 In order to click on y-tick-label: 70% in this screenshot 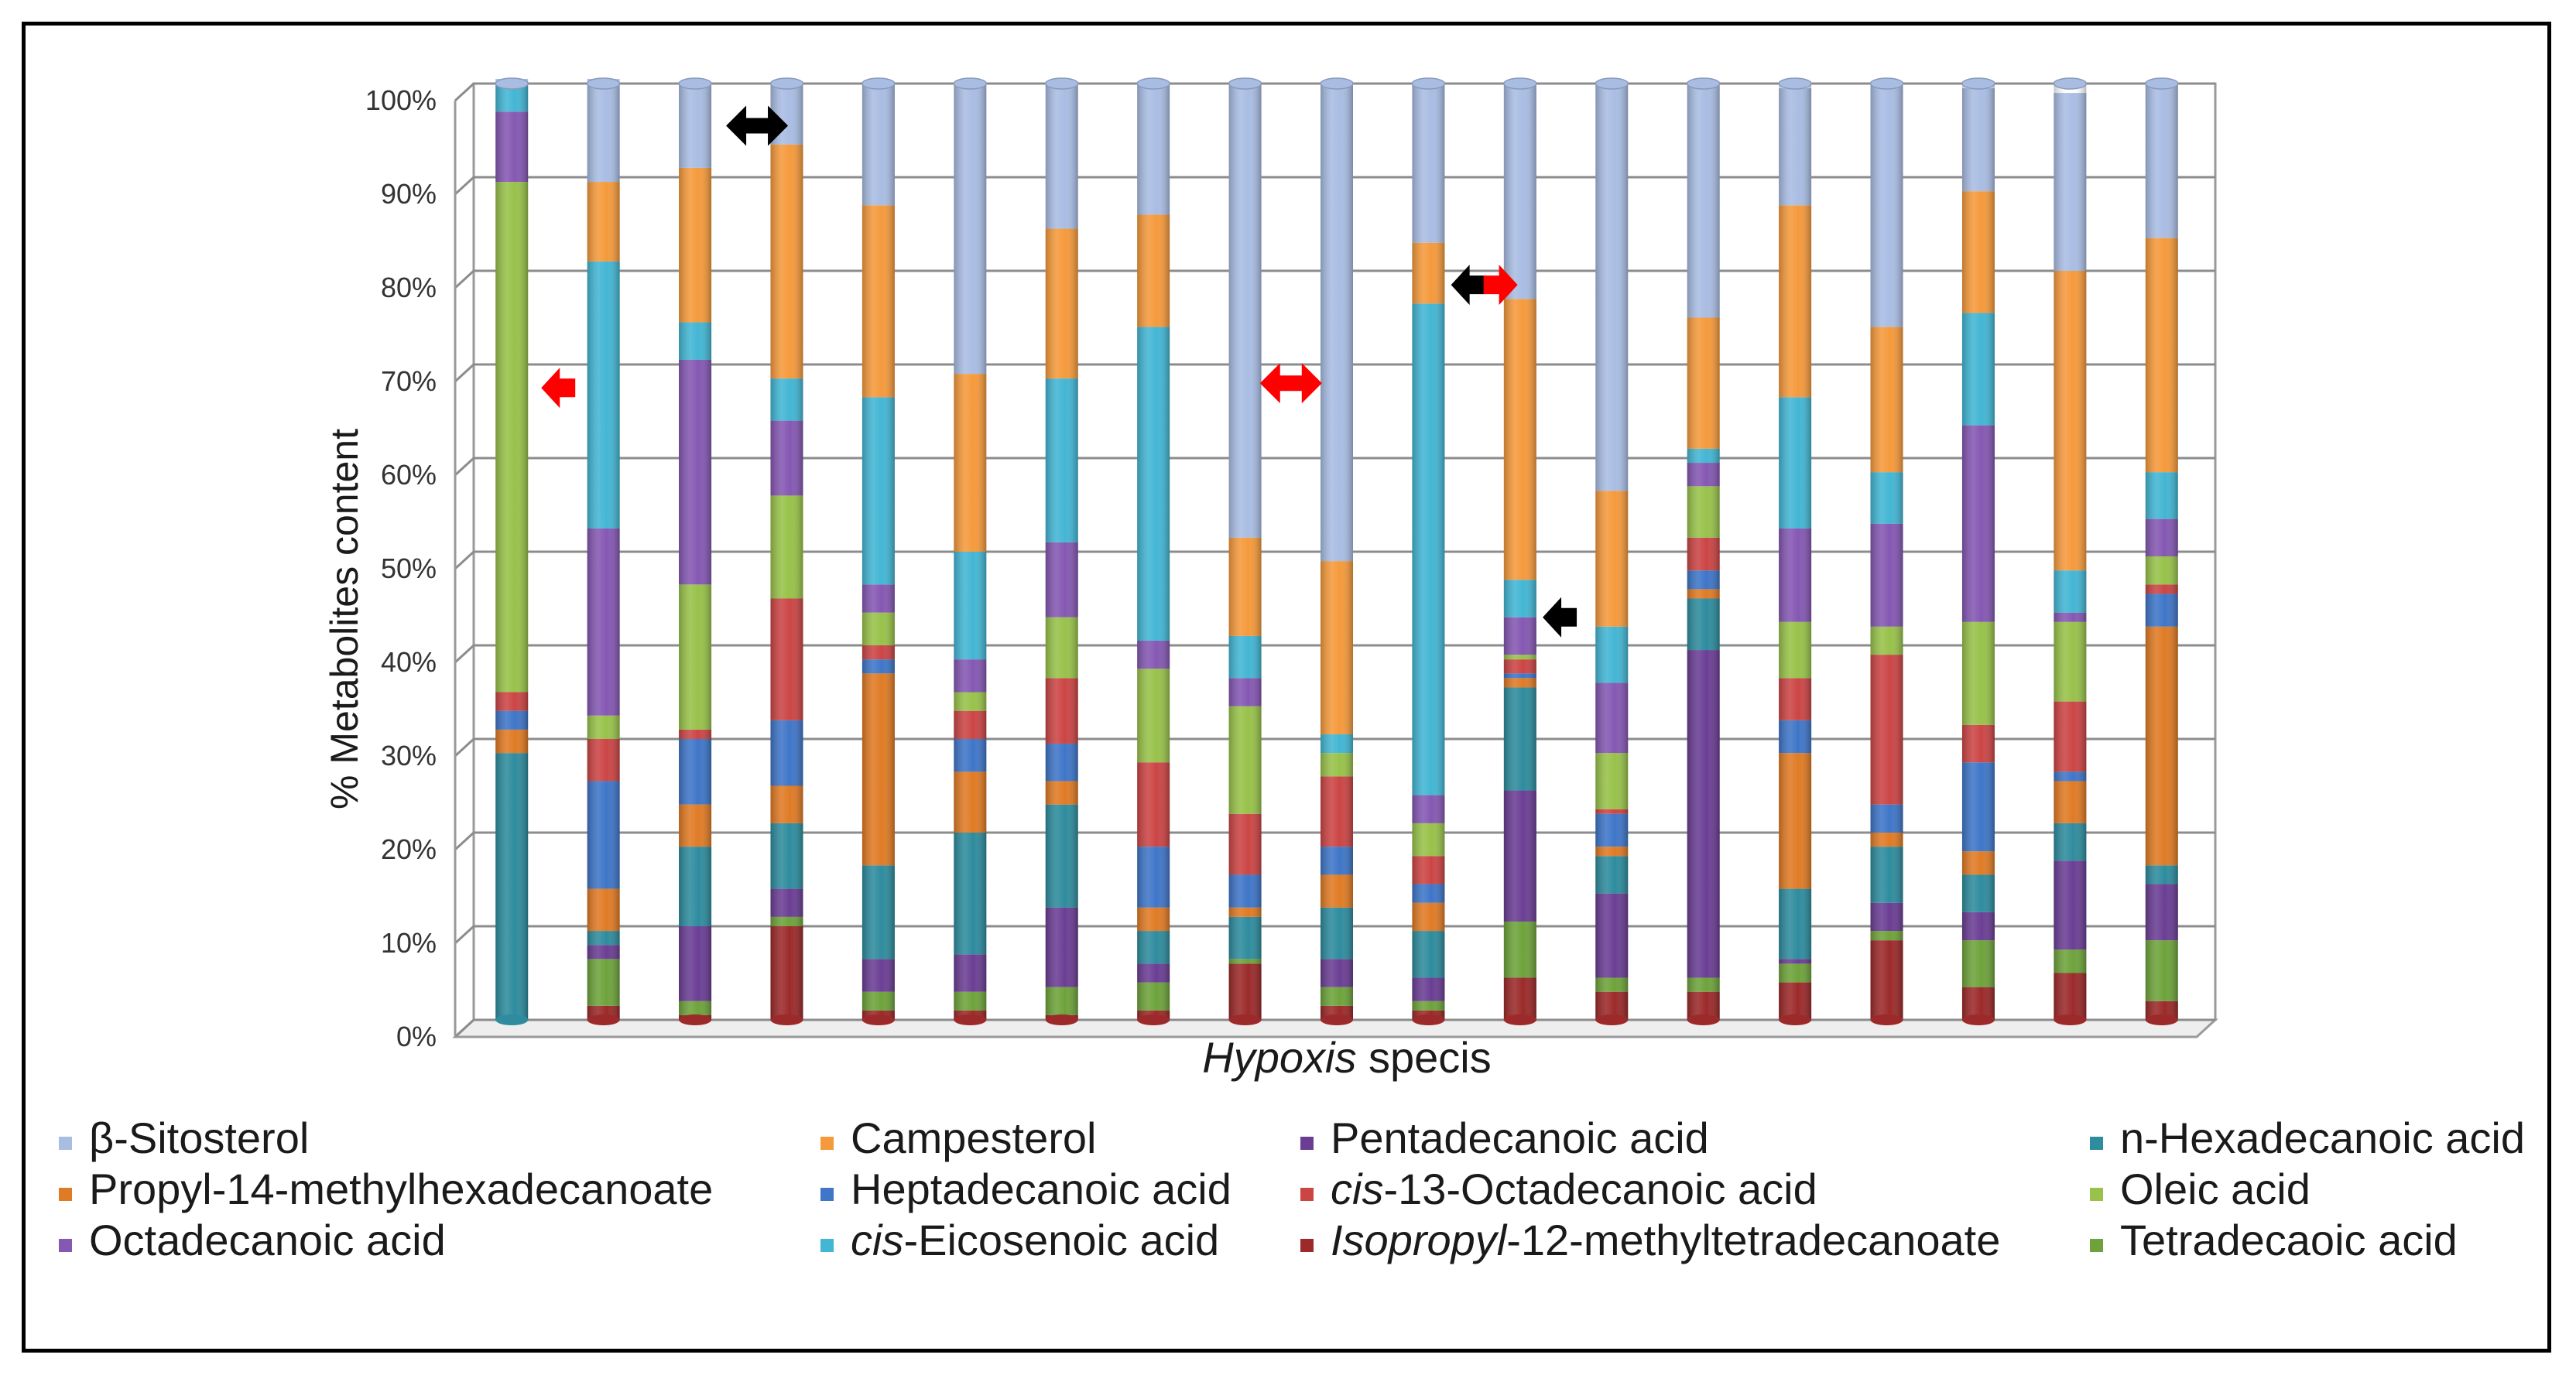, I will do `click(409, 381)`.